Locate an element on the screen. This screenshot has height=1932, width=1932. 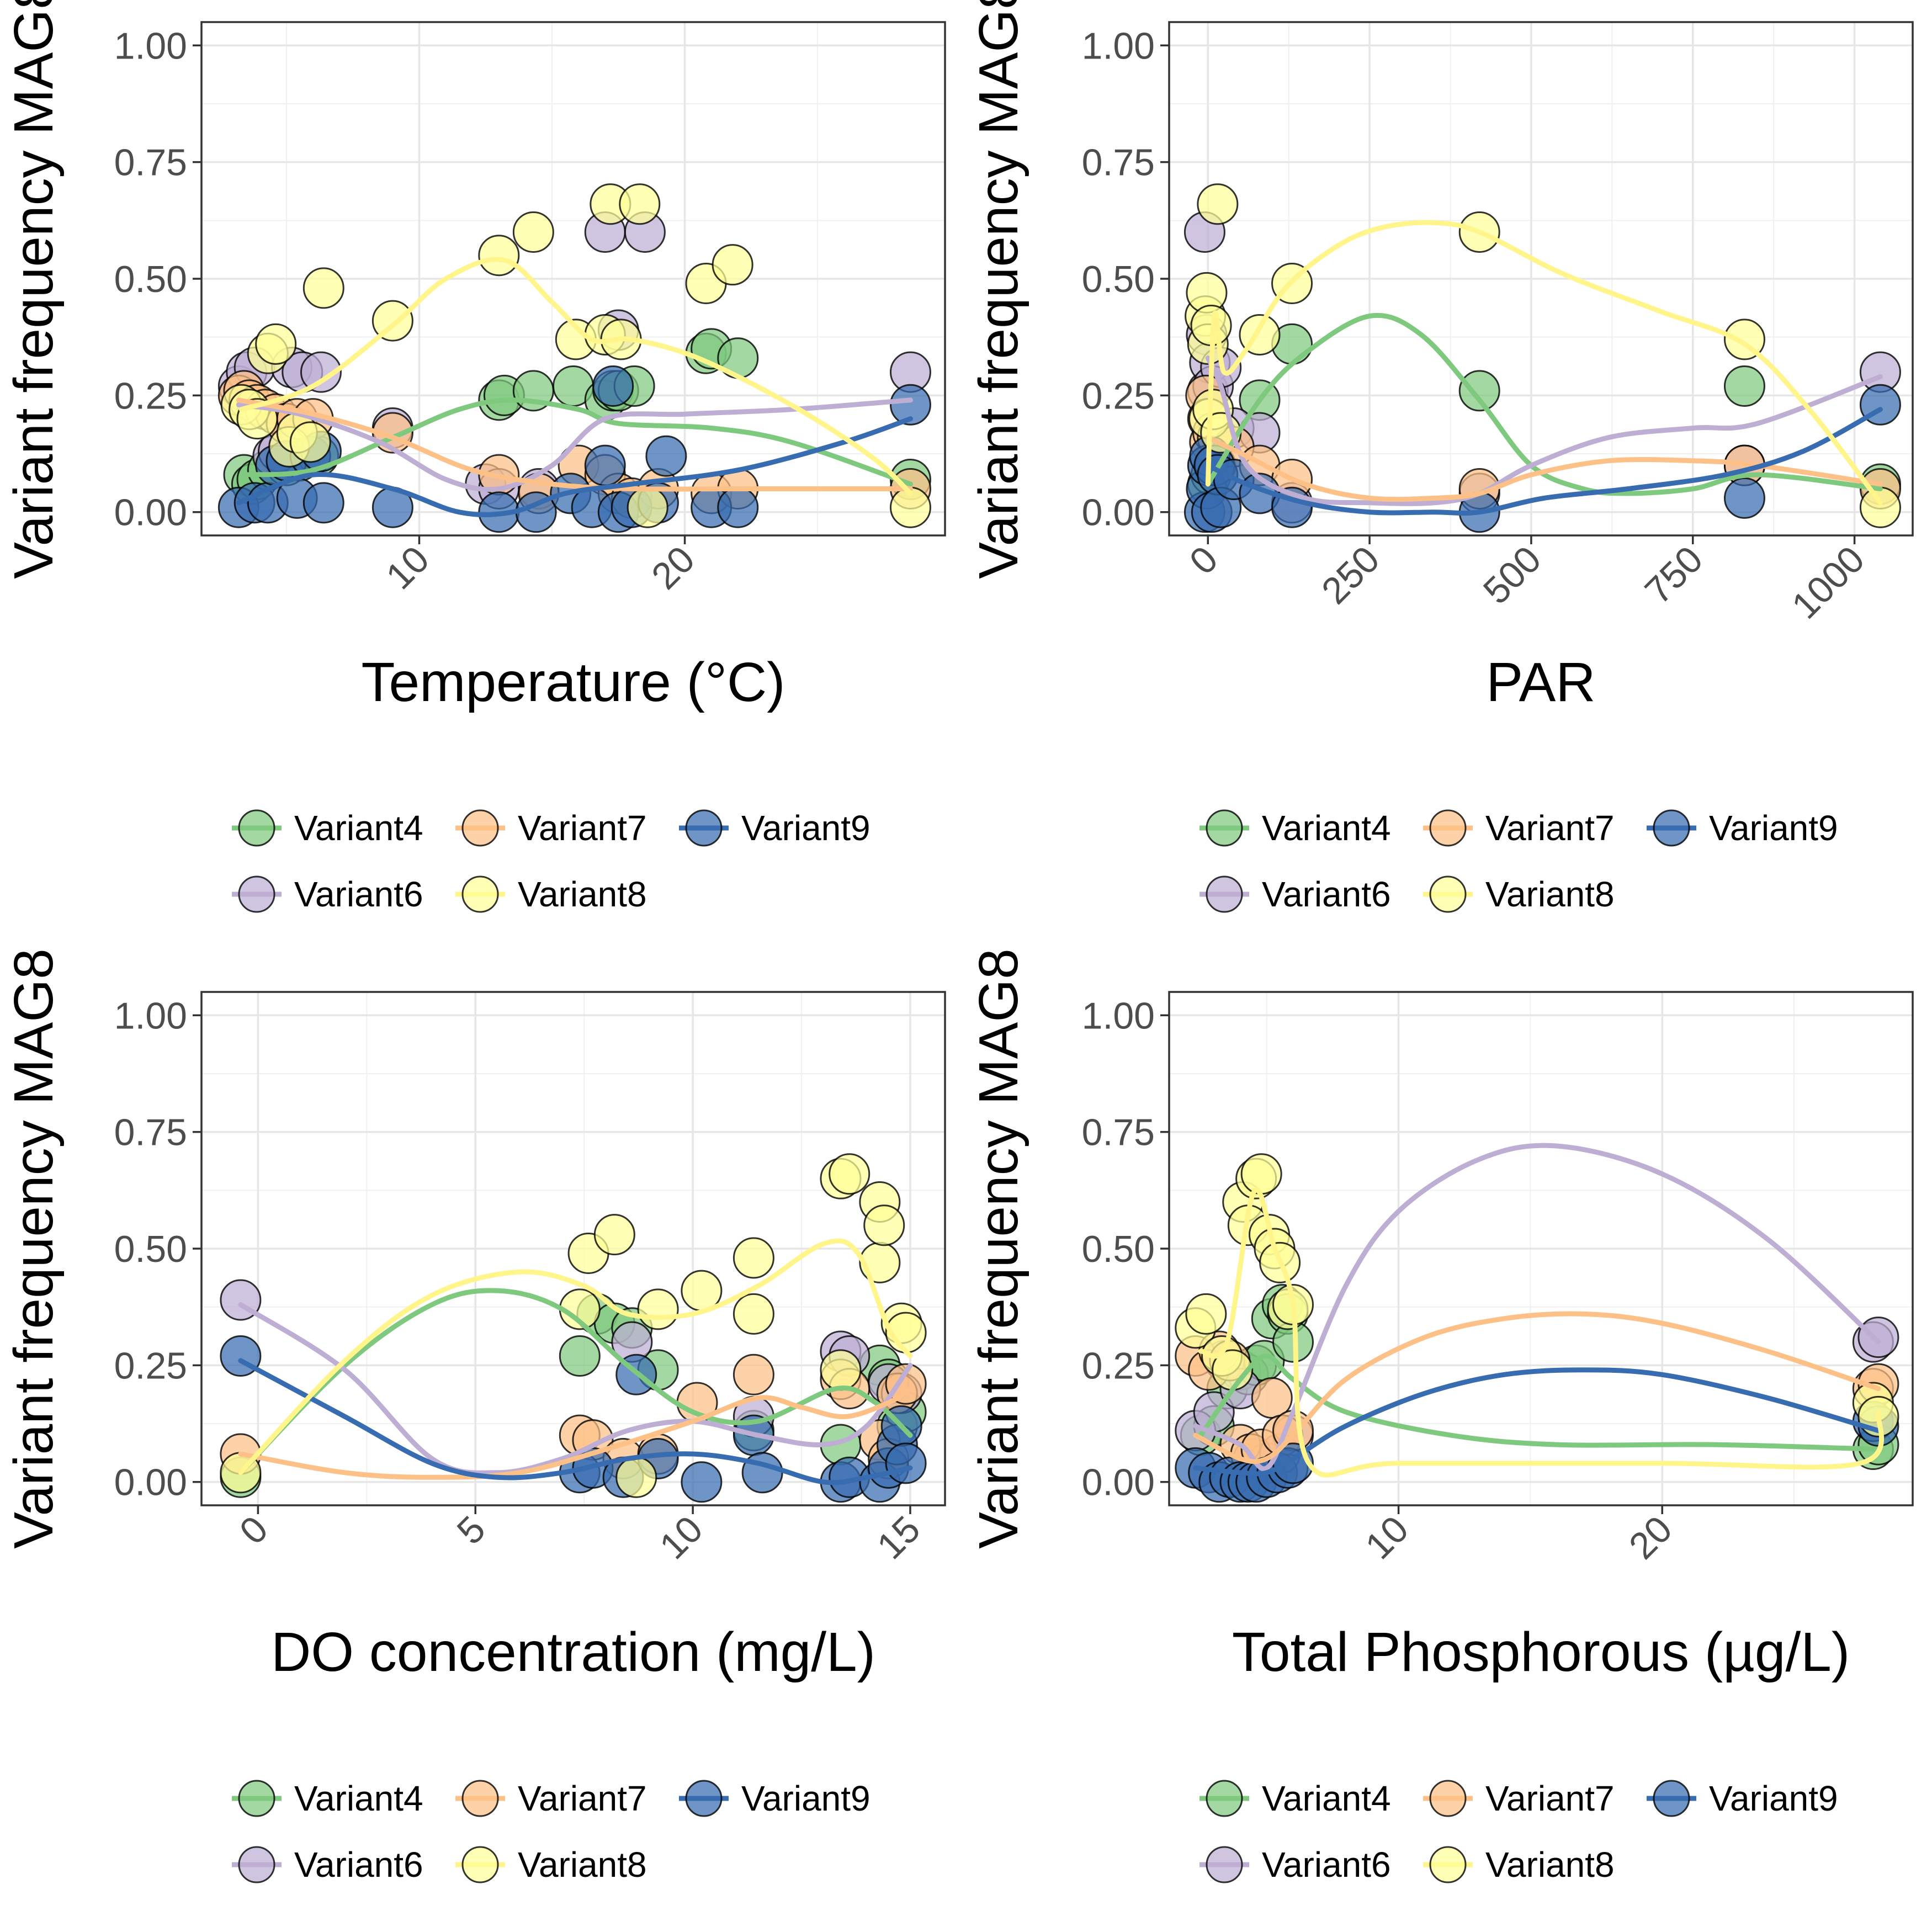
x-tick-label: 1000 is located at coordinates (1828, 582).